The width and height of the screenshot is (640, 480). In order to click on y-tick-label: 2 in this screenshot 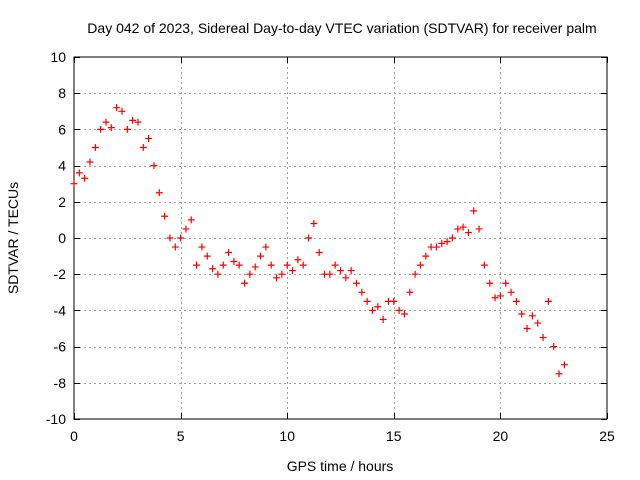, I will do `click(62, 202)`.